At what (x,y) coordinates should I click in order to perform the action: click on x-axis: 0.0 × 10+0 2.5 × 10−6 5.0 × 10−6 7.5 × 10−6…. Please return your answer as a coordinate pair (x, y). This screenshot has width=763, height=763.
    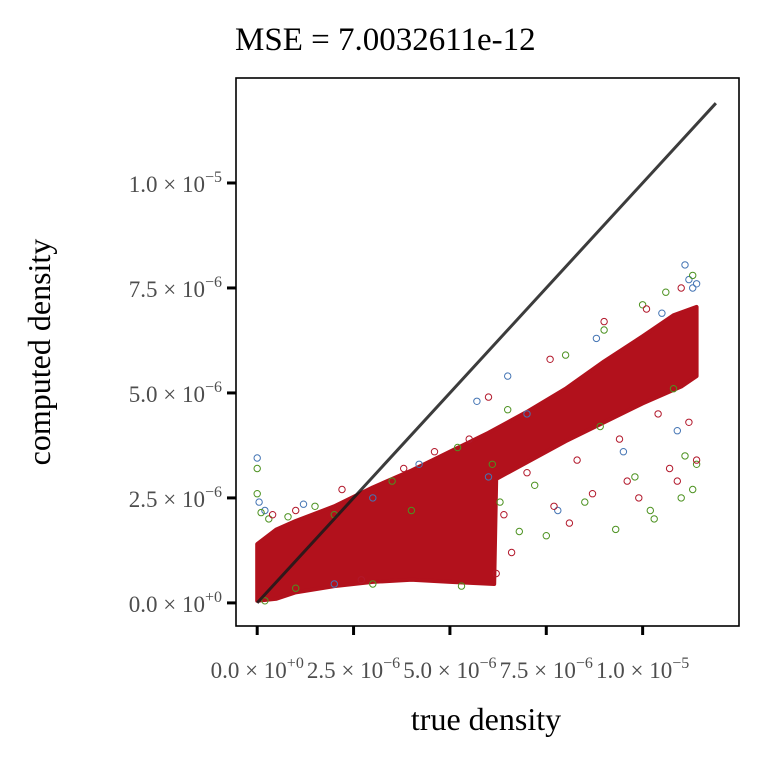
    Looking at the image, I should click on (450, 654).